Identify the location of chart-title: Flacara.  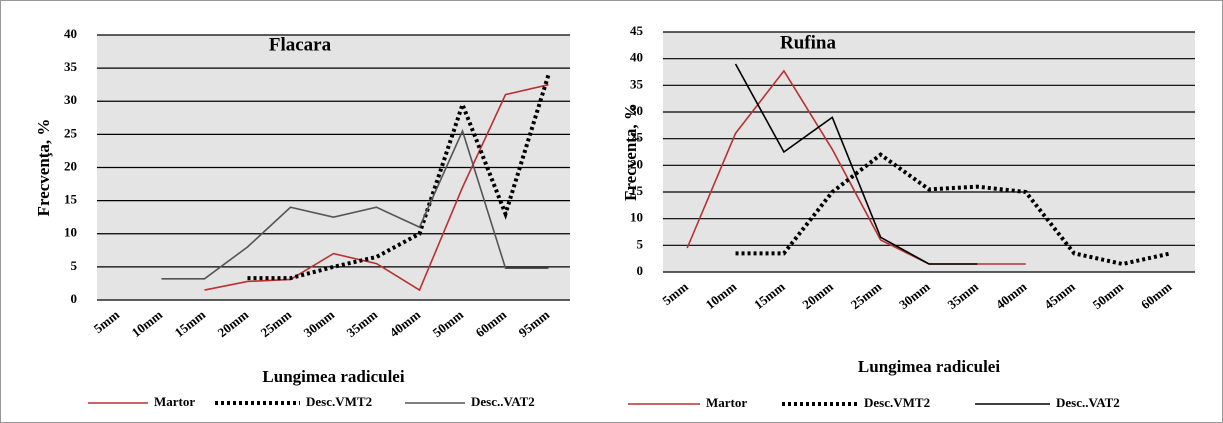
(300, 44).